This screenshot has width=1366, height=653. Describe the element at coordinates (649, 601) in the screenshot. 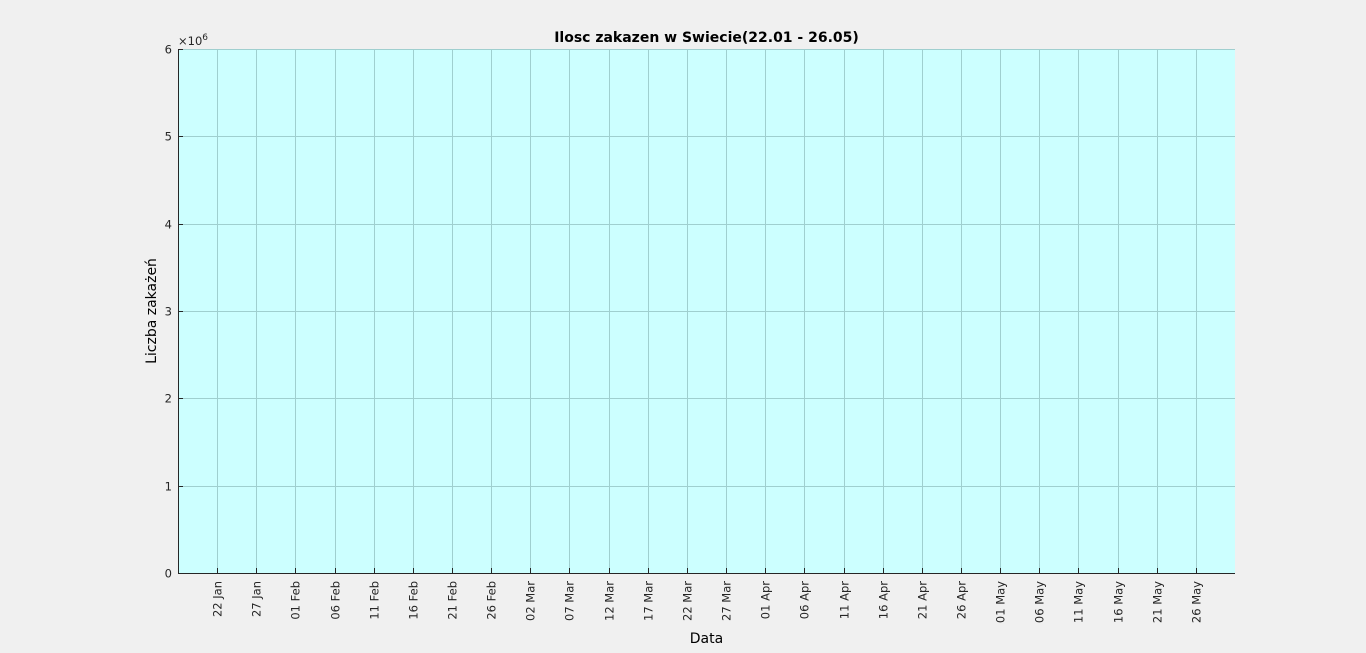

I see `x-tick-label: 17 Mar` at that location.